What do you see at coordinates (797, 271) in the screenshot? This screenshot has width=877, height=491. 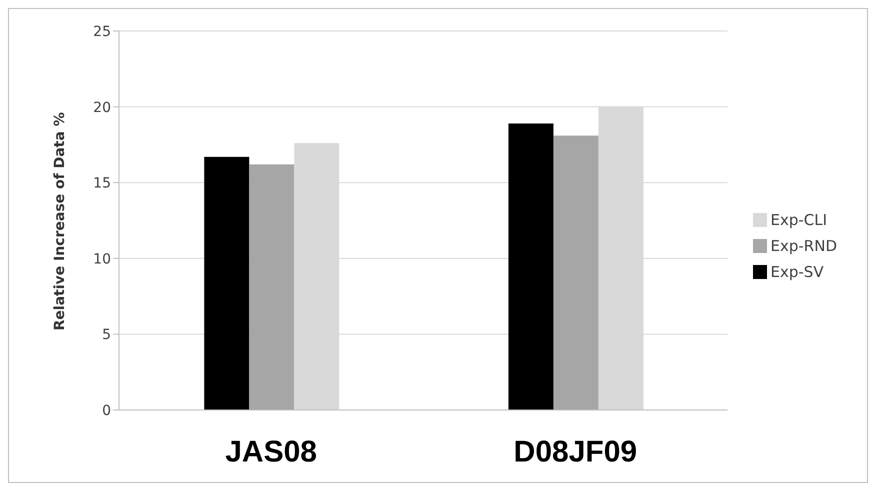 I see `legend-label: Exp-SV` at bounding box center [797, 271].